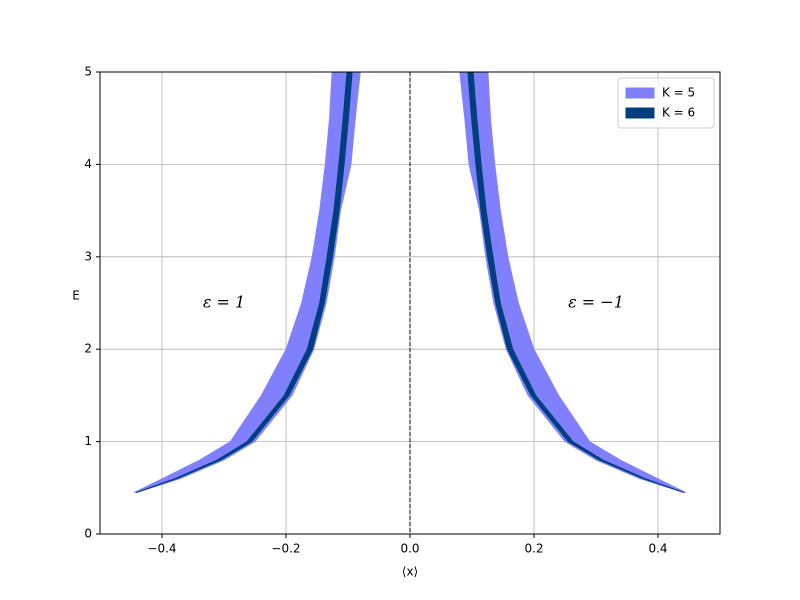 The height and width of the screenshot is (600, 800). What do you see at coordinates (88, 256) in the screenshot?
I see `y-tick-label: 3` at bounding box center [88, 256].